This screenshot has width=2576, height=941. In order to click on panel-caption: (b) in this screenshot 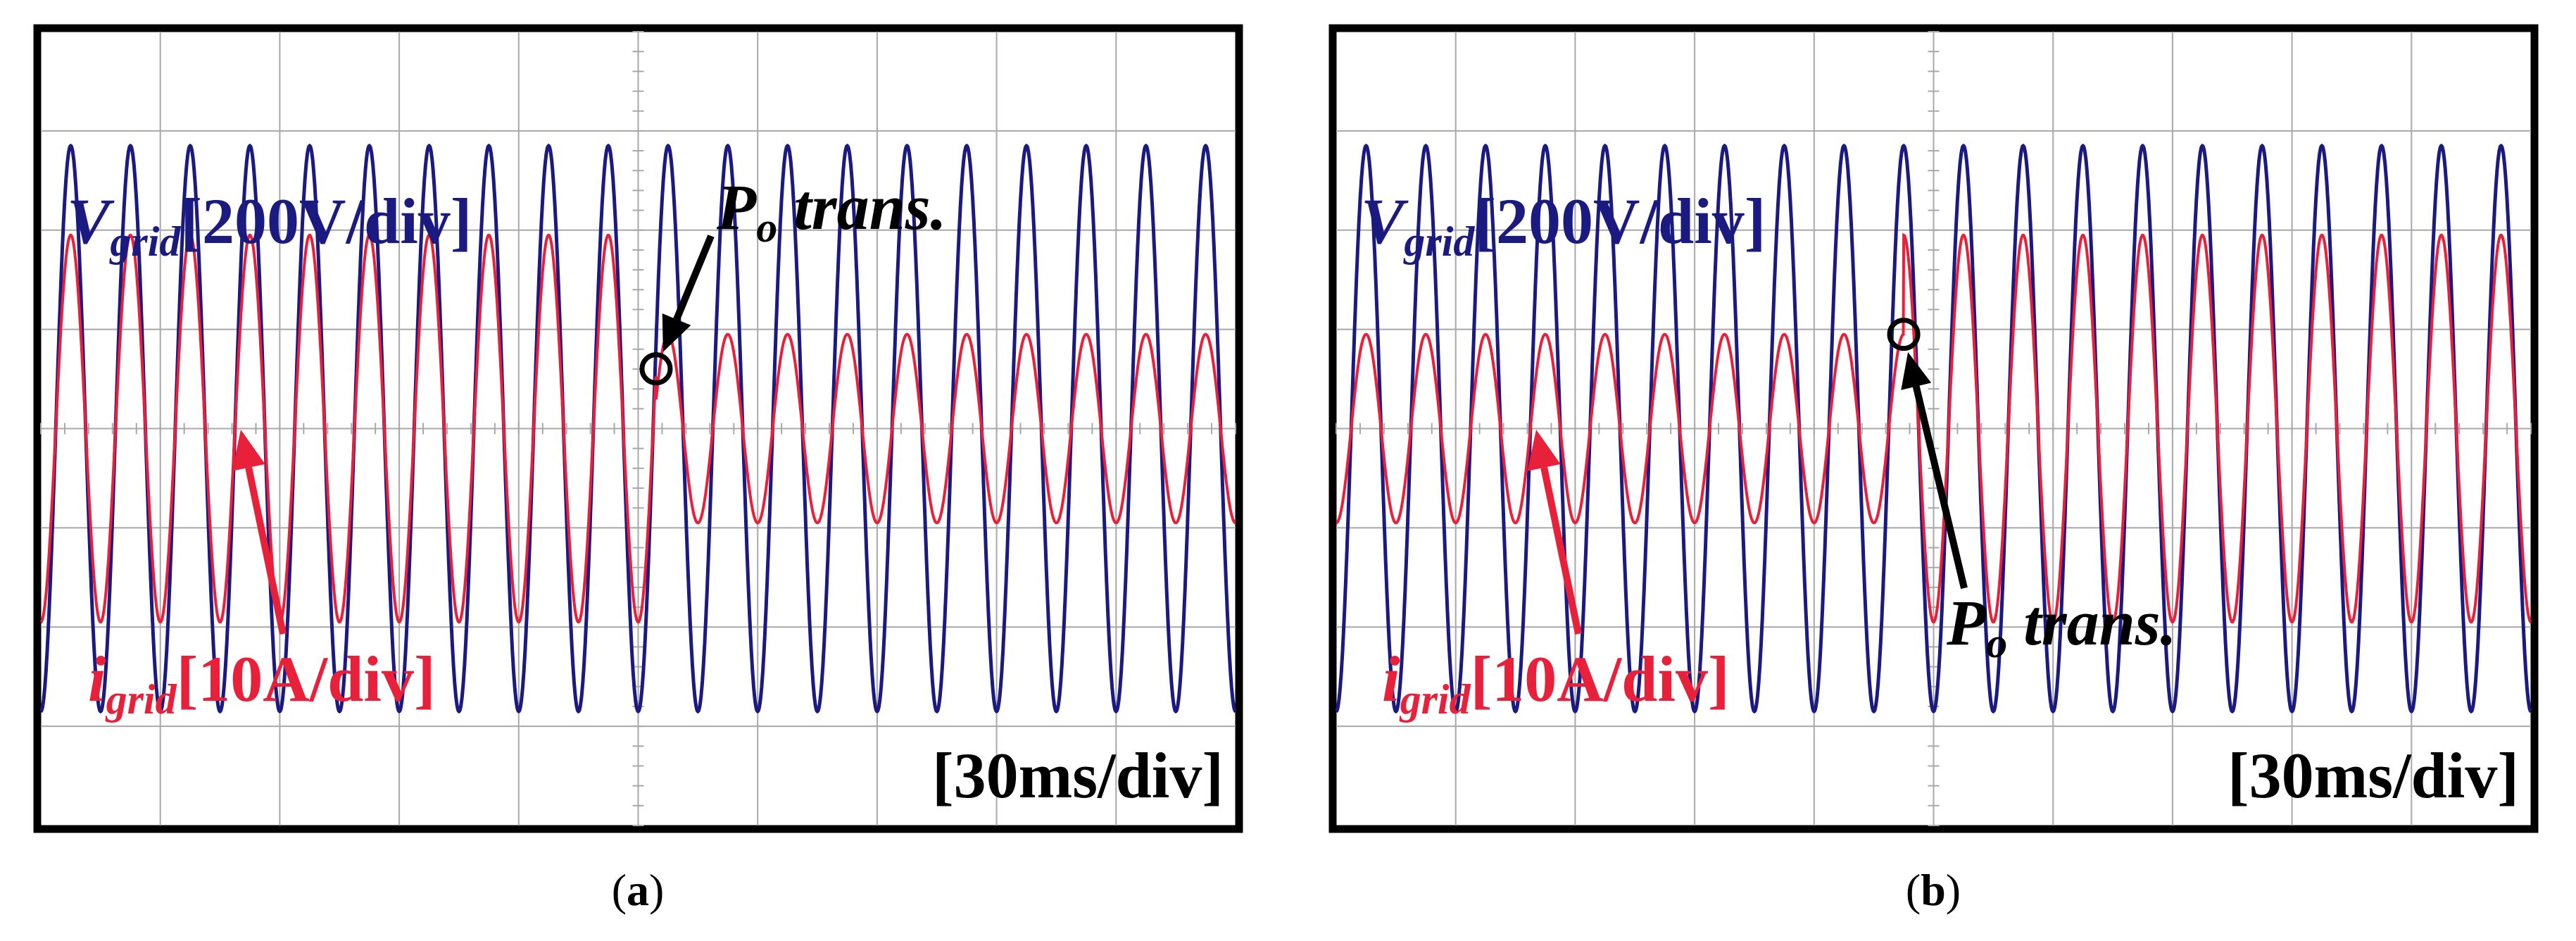, I will do `click(1934, 890)`.